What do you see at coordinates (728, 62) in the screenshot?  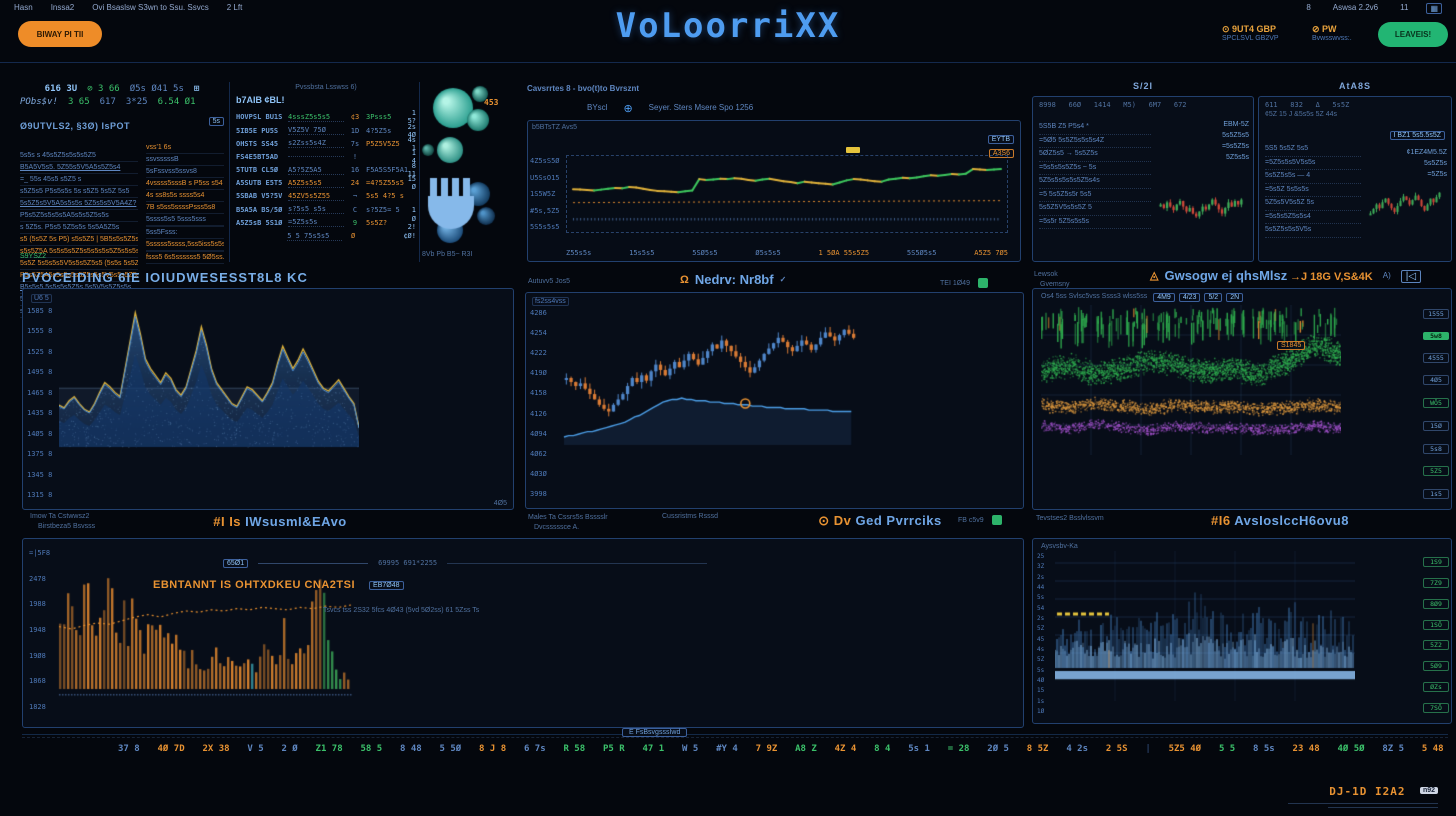 I see `header-divider` at bounding box center [728, 62].